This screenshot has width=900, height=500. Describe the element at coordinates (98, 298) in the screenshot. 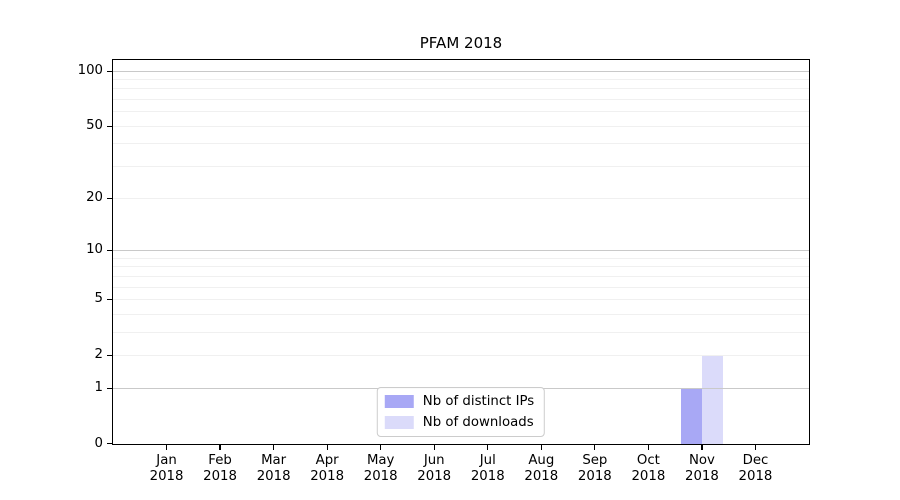

I see `y-tick-label-5: 5` at that location.